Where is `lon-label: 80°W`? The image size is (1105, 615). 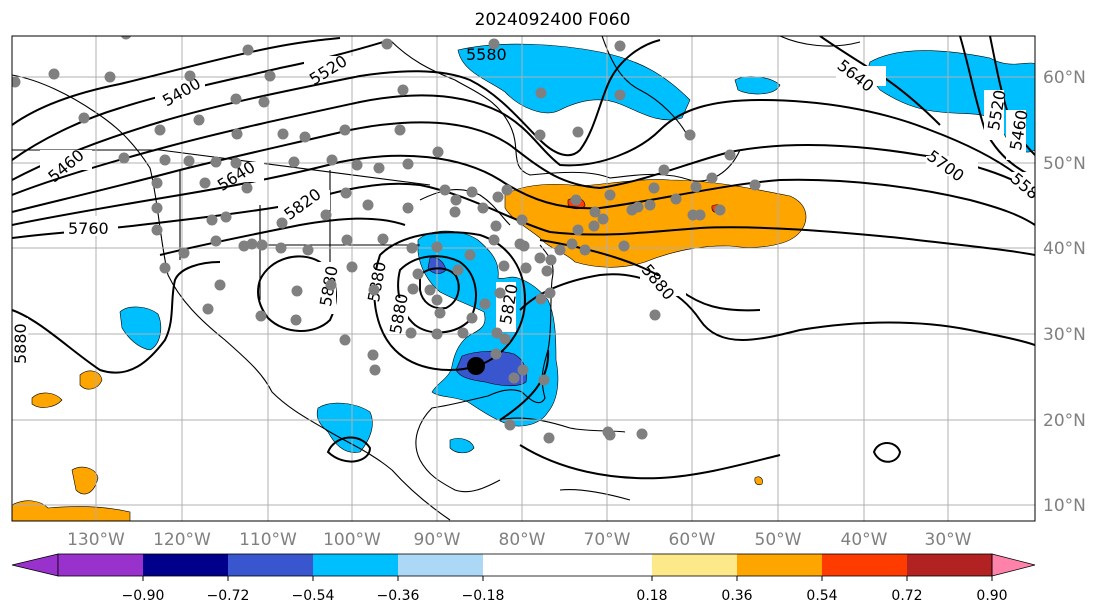 lon-label: 80°W is located at coordinates (522, 540).